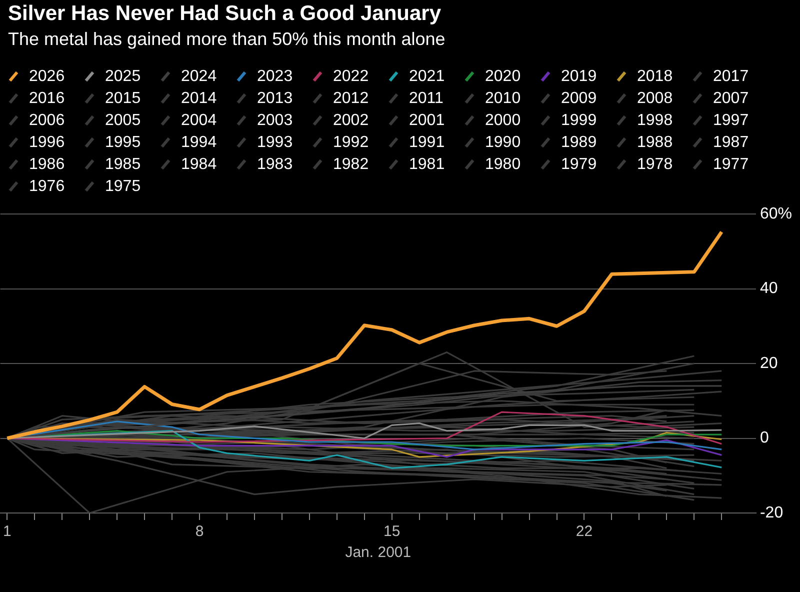 The height and width of the screenshot is (592, 800). What do you see at coordinates (503, 143) in the screenshot?
I see `legend-label: 1990` at bounding box center [503, 143].